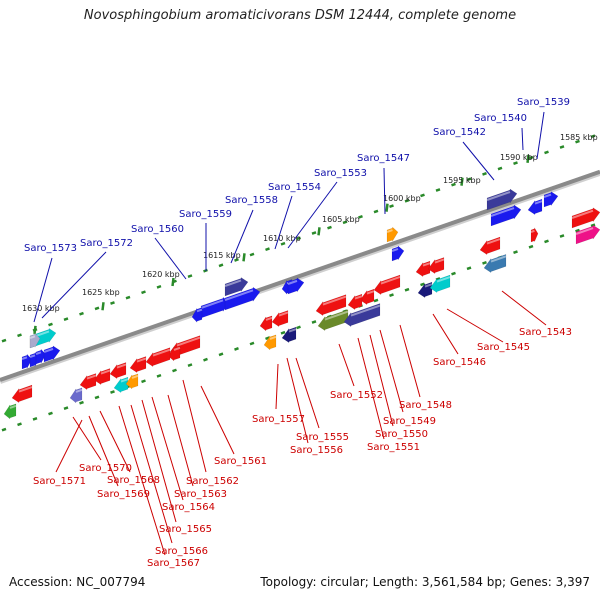 This screenshot has width=600, height=600. What do you see at coordinates (205, 214) in the screenshot?
I see `forward-gene-label: Saro_1559` at bounding box center [205, 214].